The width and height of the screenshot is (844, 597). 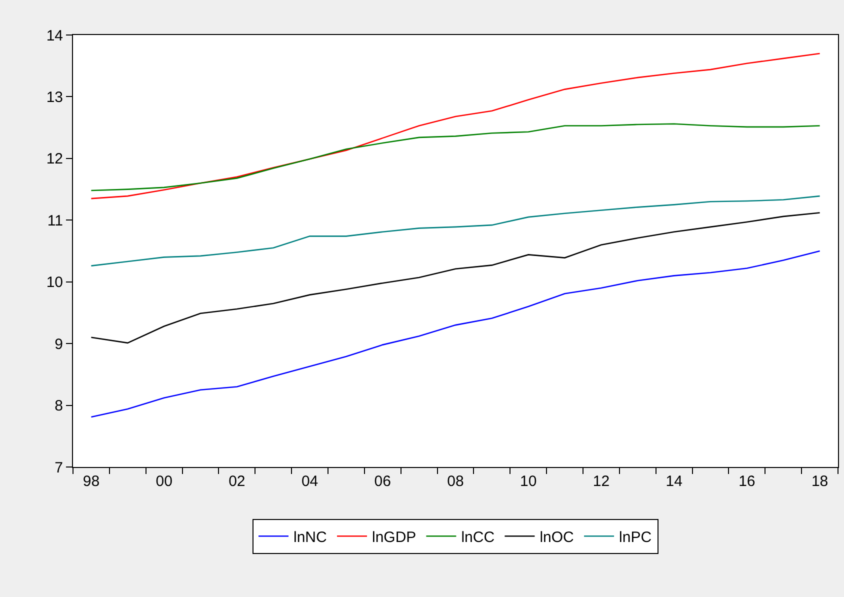 What do you see at coordinates (54, 35) in the screenshot?
I see `y-tick-label: 14` at bounding box center [54, 35].